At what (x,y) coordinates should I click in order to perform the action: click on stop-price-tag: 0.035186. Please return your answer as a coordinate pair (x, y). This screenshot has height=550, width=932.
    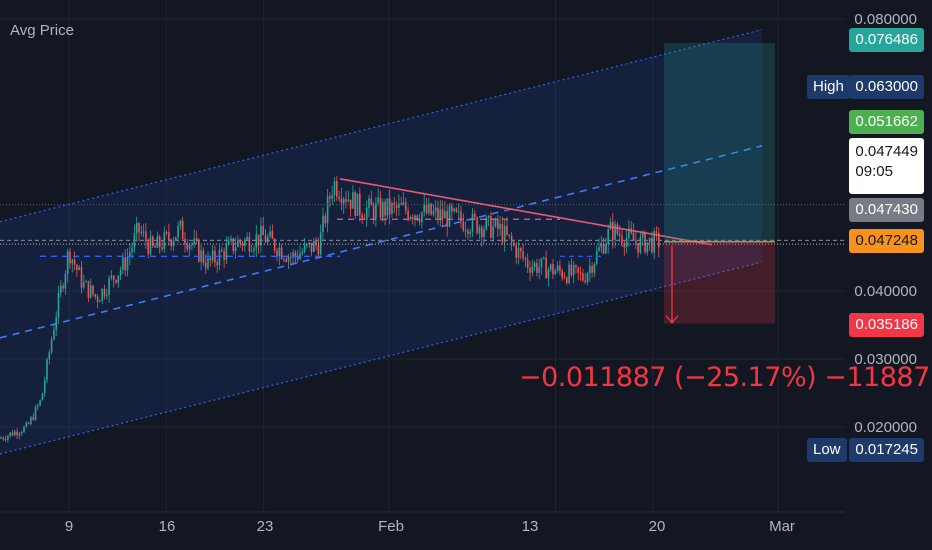
    Looking at the image, I should click on (886, 325).